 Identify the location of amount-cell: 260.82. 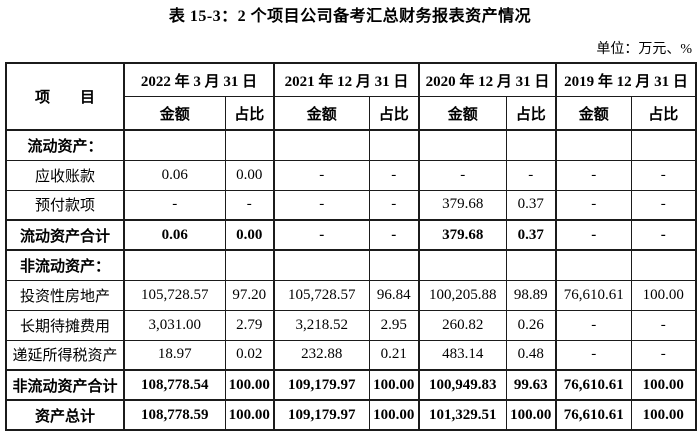
(462, 325).